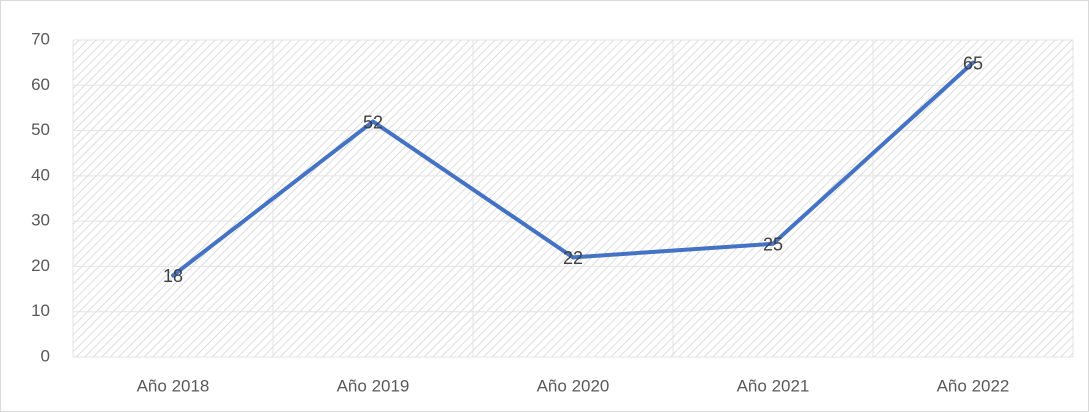 The width and height of the screenshot is (1089, 412). What do you see at coordinates (773, 245) in the screenshot?
I see `data-label: 25` at bounding box center [773, 245].